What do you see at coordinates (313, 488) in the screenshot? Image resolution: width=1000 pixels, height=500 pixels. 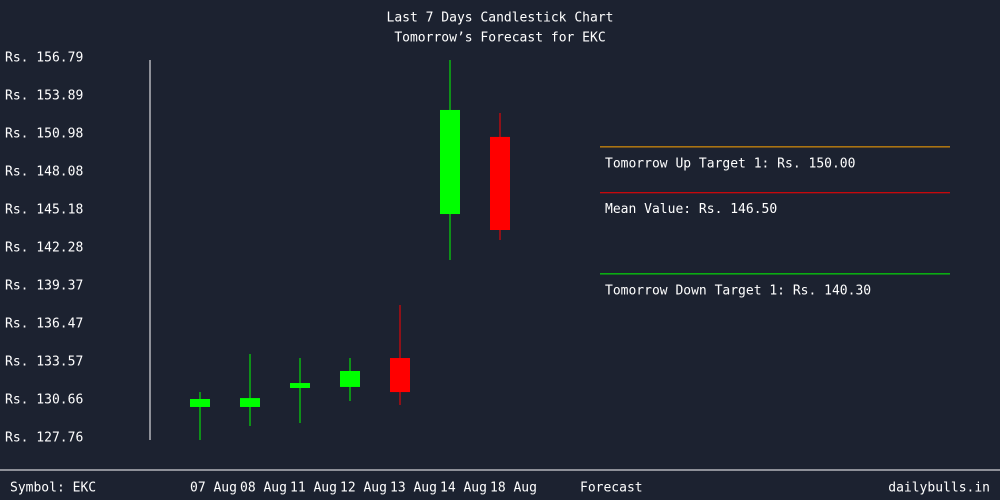 I see `x-tick-label: 11 Aug` at bounding box center [313, 488].